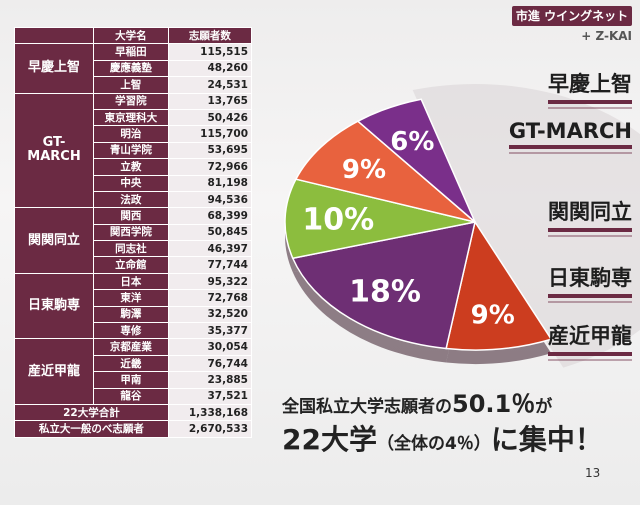 The width and height of the screenshot is (640, 505). I want to click on caption-line-2: 22大学（全体の4％）に集中！, so click(442, 438).